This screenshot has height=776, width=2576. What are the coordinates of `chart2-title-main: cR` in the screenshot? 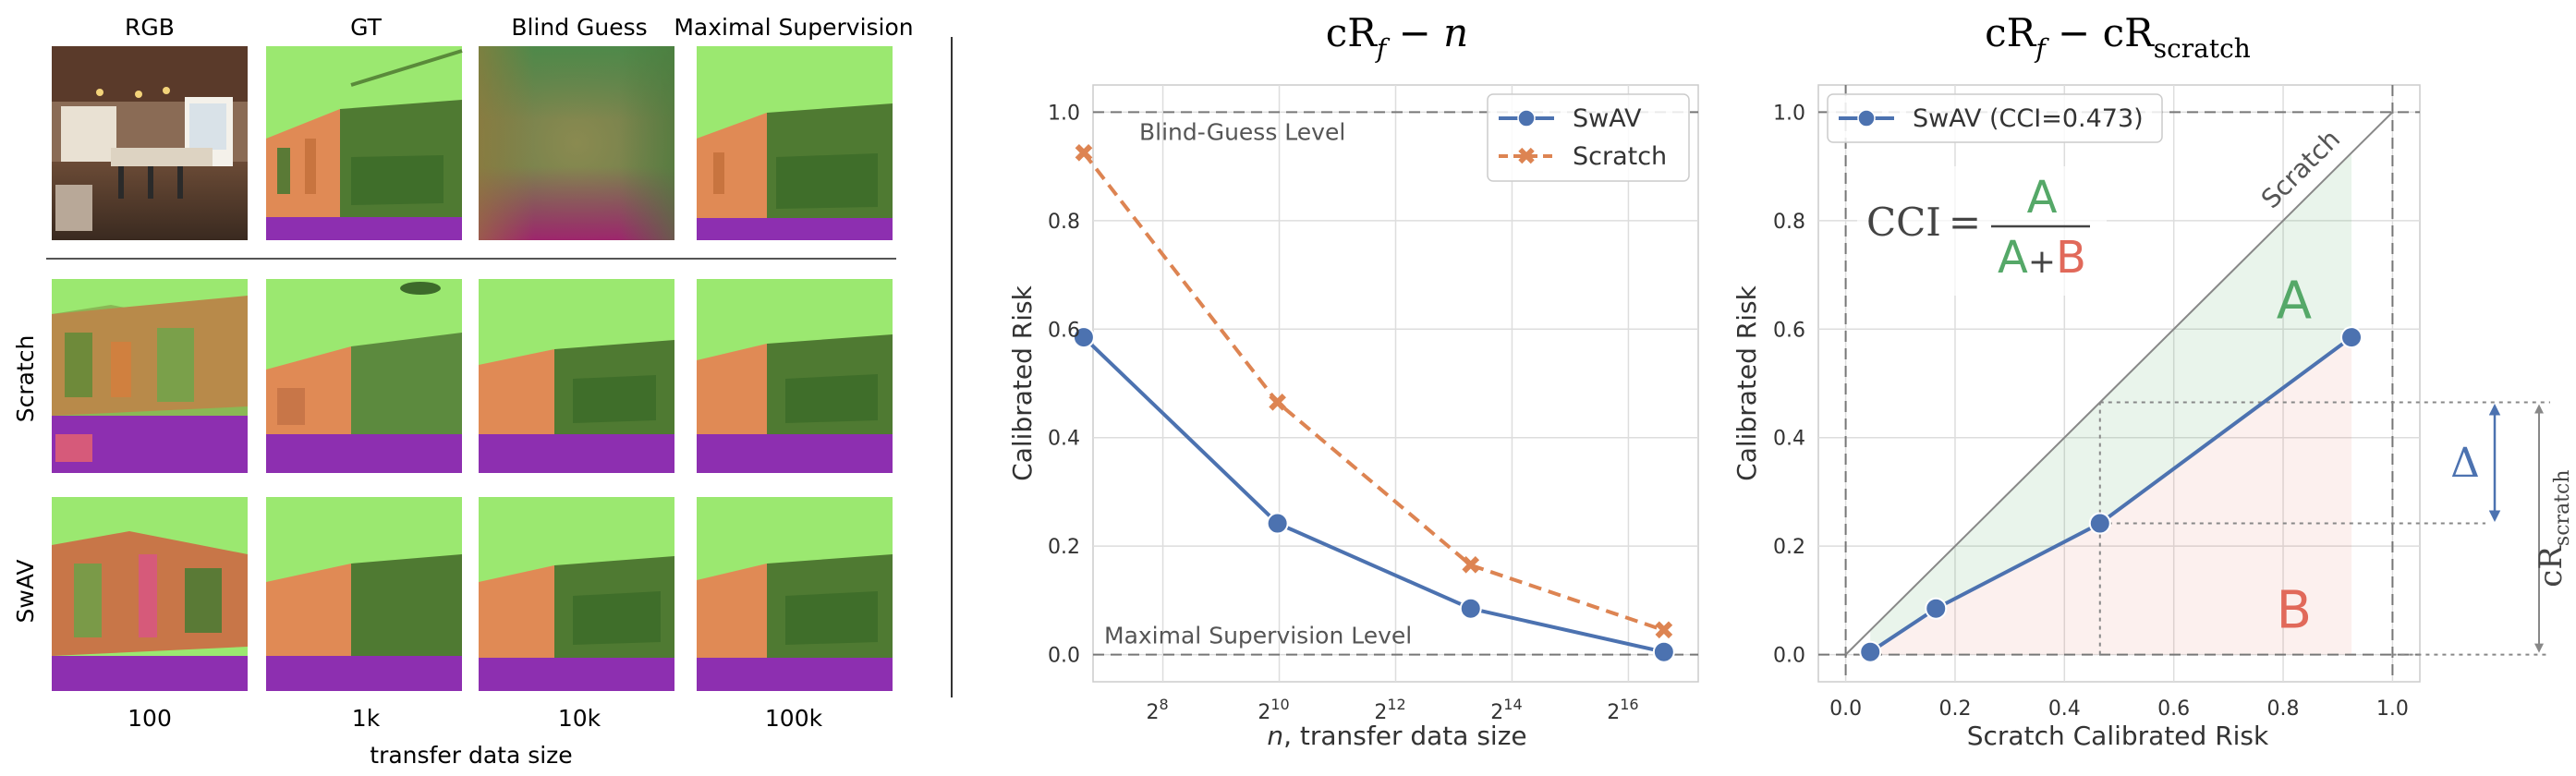 It's located at (2011, 32).